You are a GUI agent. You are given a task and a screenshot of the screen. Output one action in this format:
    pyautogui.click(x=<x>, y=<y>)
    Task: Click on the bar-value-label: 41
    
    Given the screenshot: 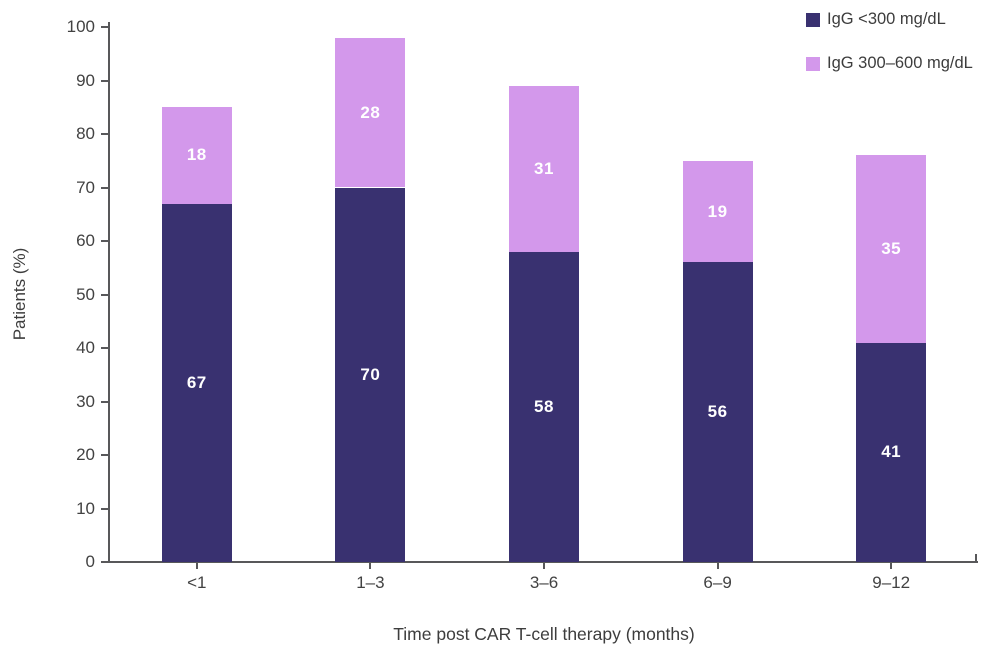 What is the action you would take?
    pyautogui.click(x=891, y=452)
    